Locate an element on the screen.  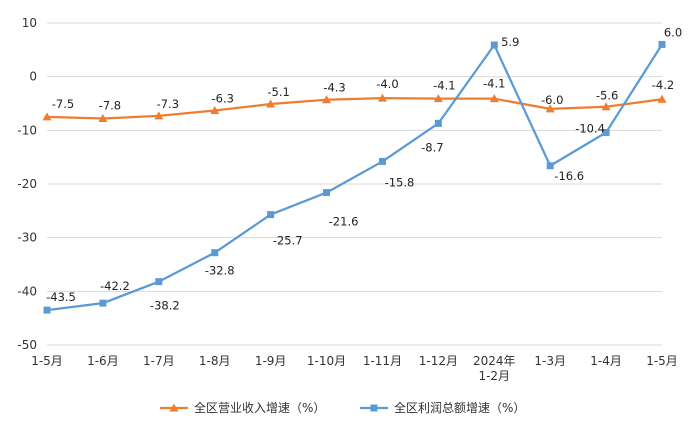
data-label: -43.5 is located at coordinates (61, 297).